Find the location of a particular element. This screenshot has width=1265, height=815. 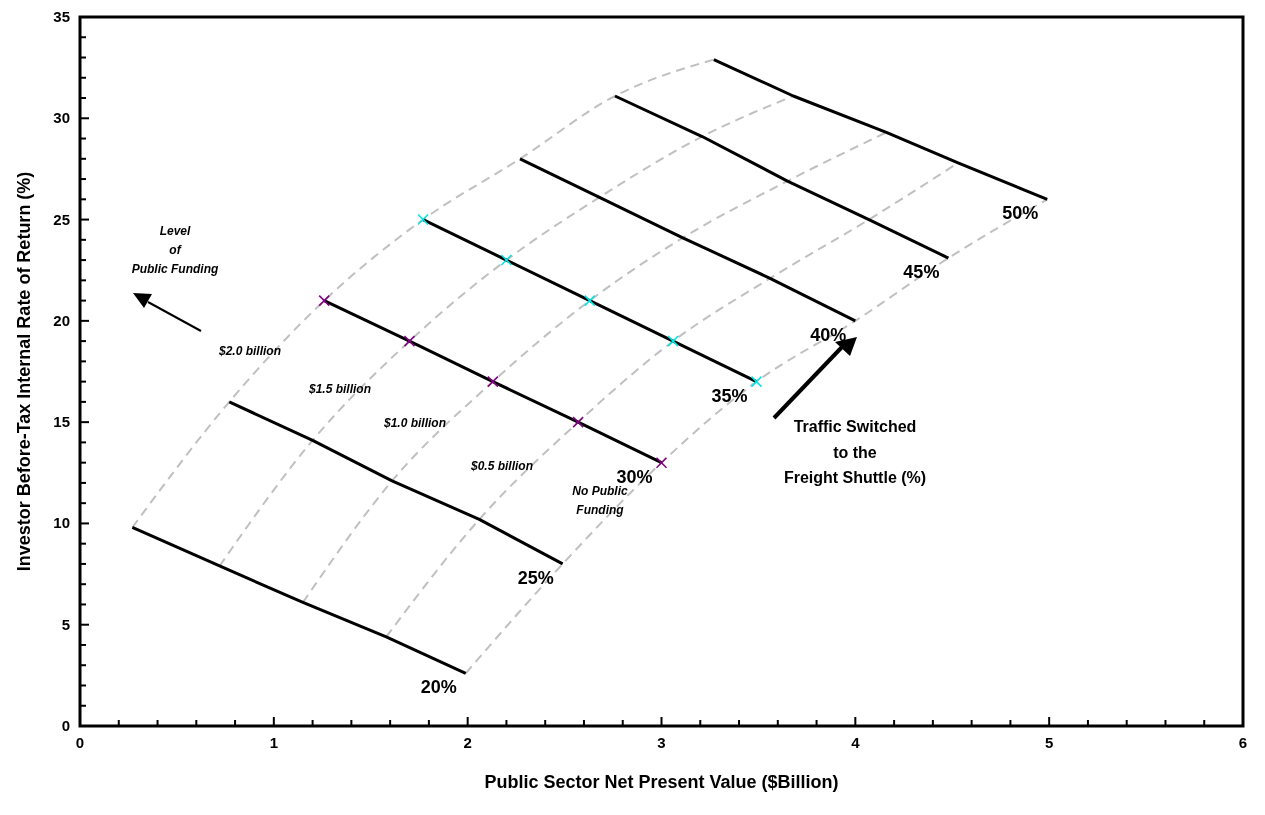

annotation: $2.0 billion is located at coordinates (249, 351).